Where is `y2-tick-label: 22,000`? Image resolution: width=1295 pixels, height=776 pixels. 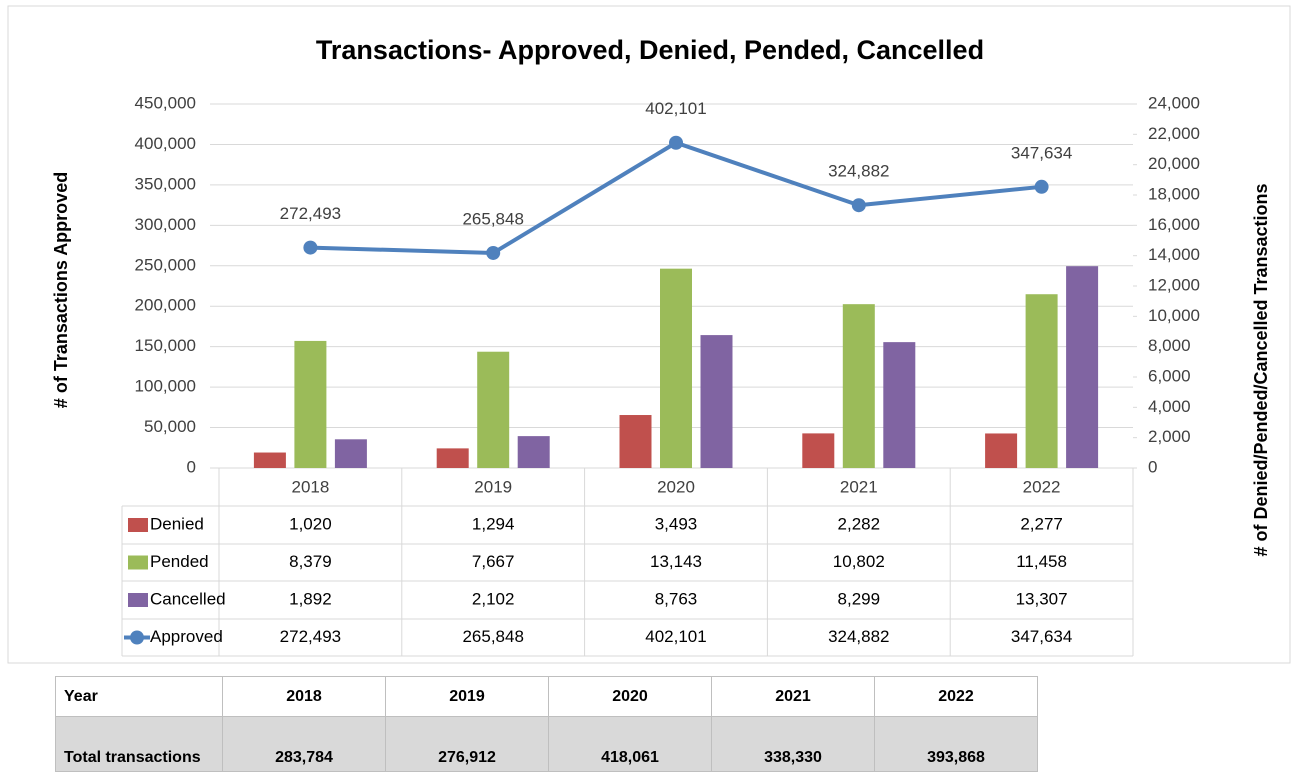
y2-tick-label: 22,000 is located at coordinates (1174, 133).